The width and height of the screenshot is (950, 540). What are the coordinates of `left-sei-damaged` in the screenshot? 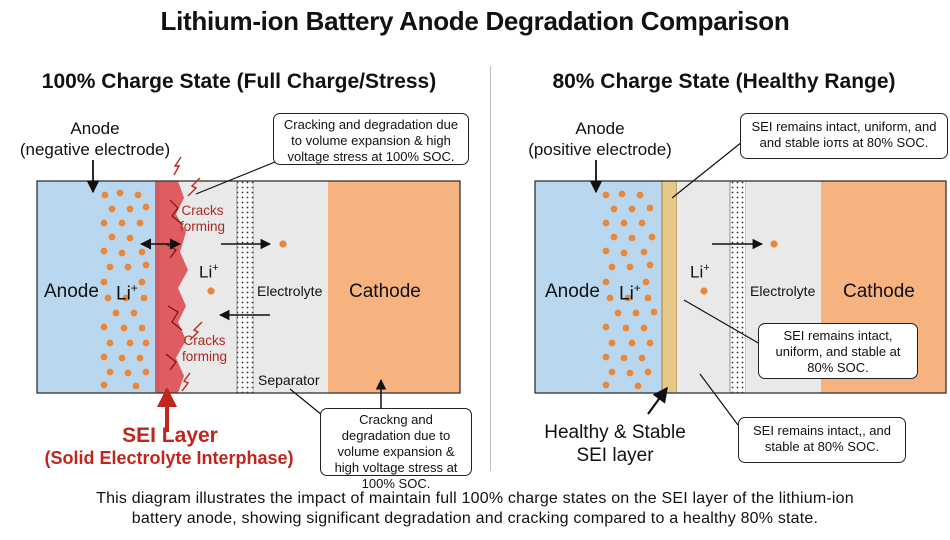 It's located at (171, 287).